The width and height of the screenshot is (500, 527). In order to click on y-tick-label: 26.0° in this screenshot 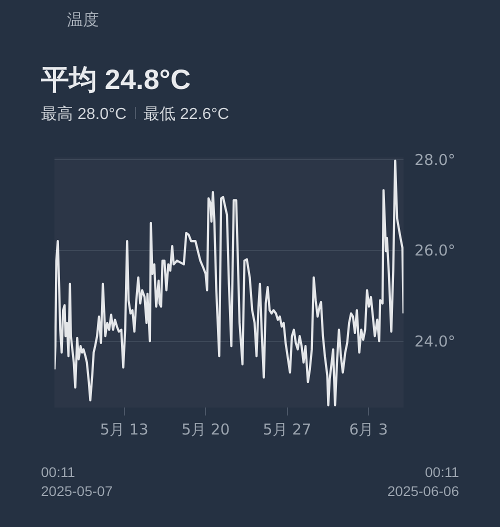, I will do `click(435, 251)`.